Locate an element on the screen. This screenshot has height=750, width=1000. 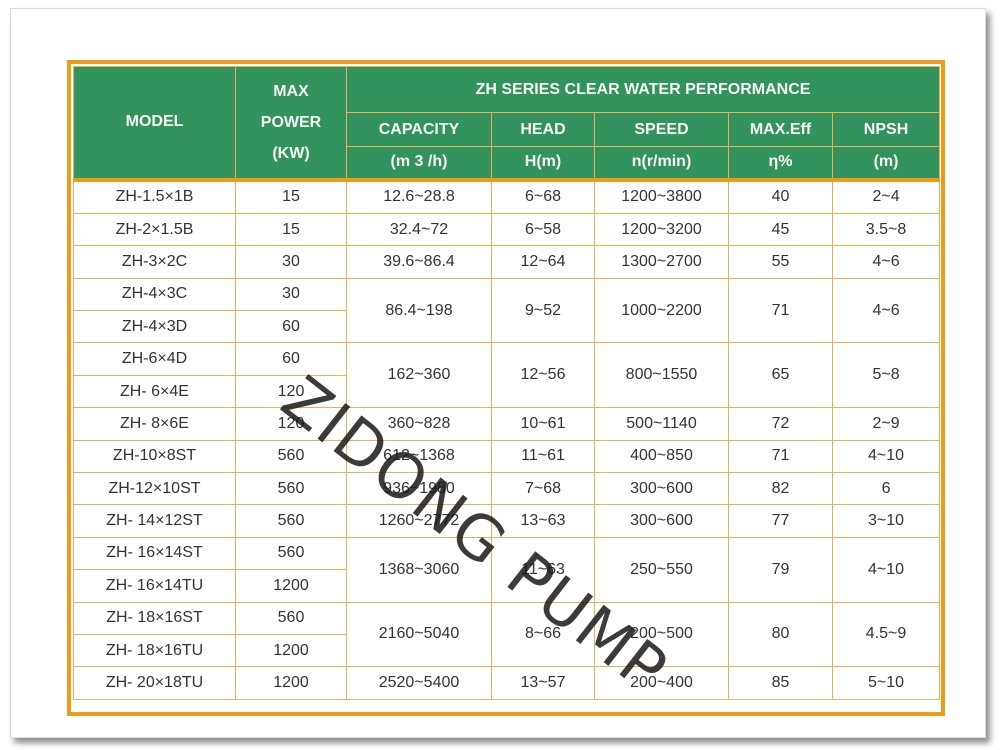
cell-model: ZH- 18×16TU is located at coordinates (154, 650).